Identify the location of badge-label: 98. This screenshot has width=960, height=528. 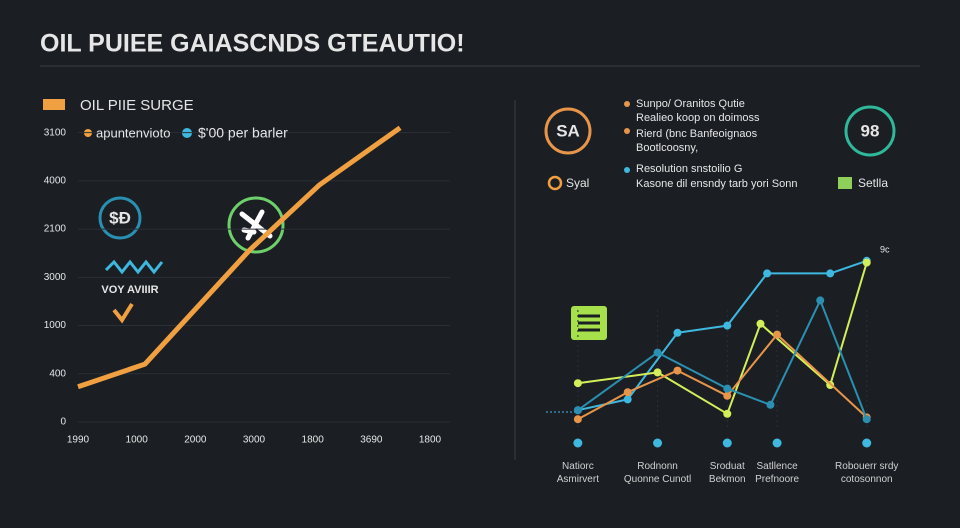
(870, 130).